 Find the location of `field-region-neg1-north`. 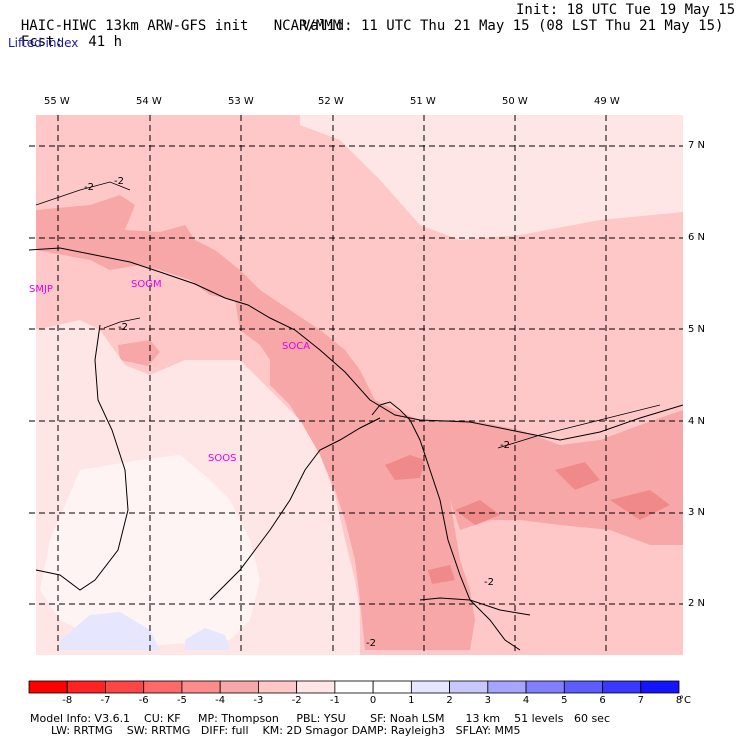

field-region-neg1-north is located at coordinates (491, 177).